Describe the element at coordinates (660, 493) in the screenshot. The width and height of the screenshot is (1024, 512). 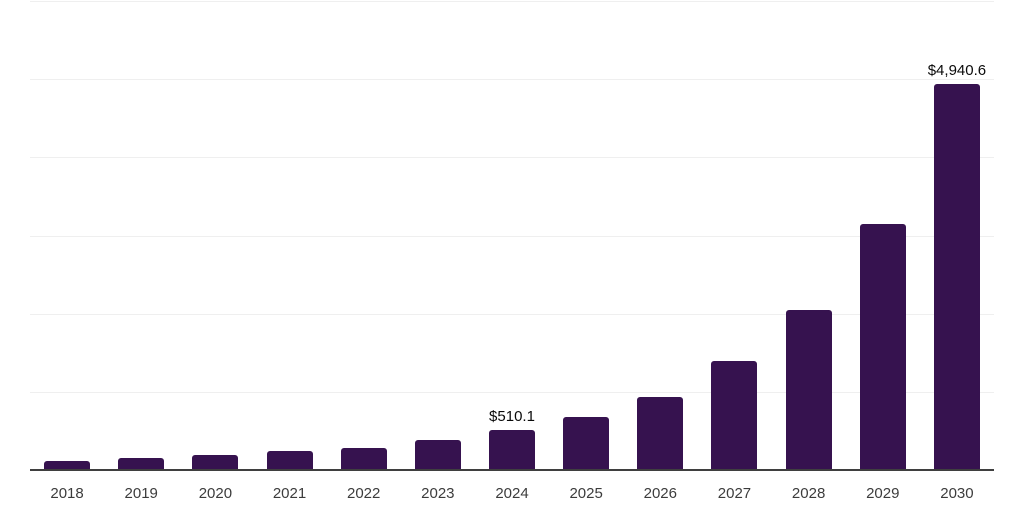
I see `x-tick-label-2026: 2026` at that location.